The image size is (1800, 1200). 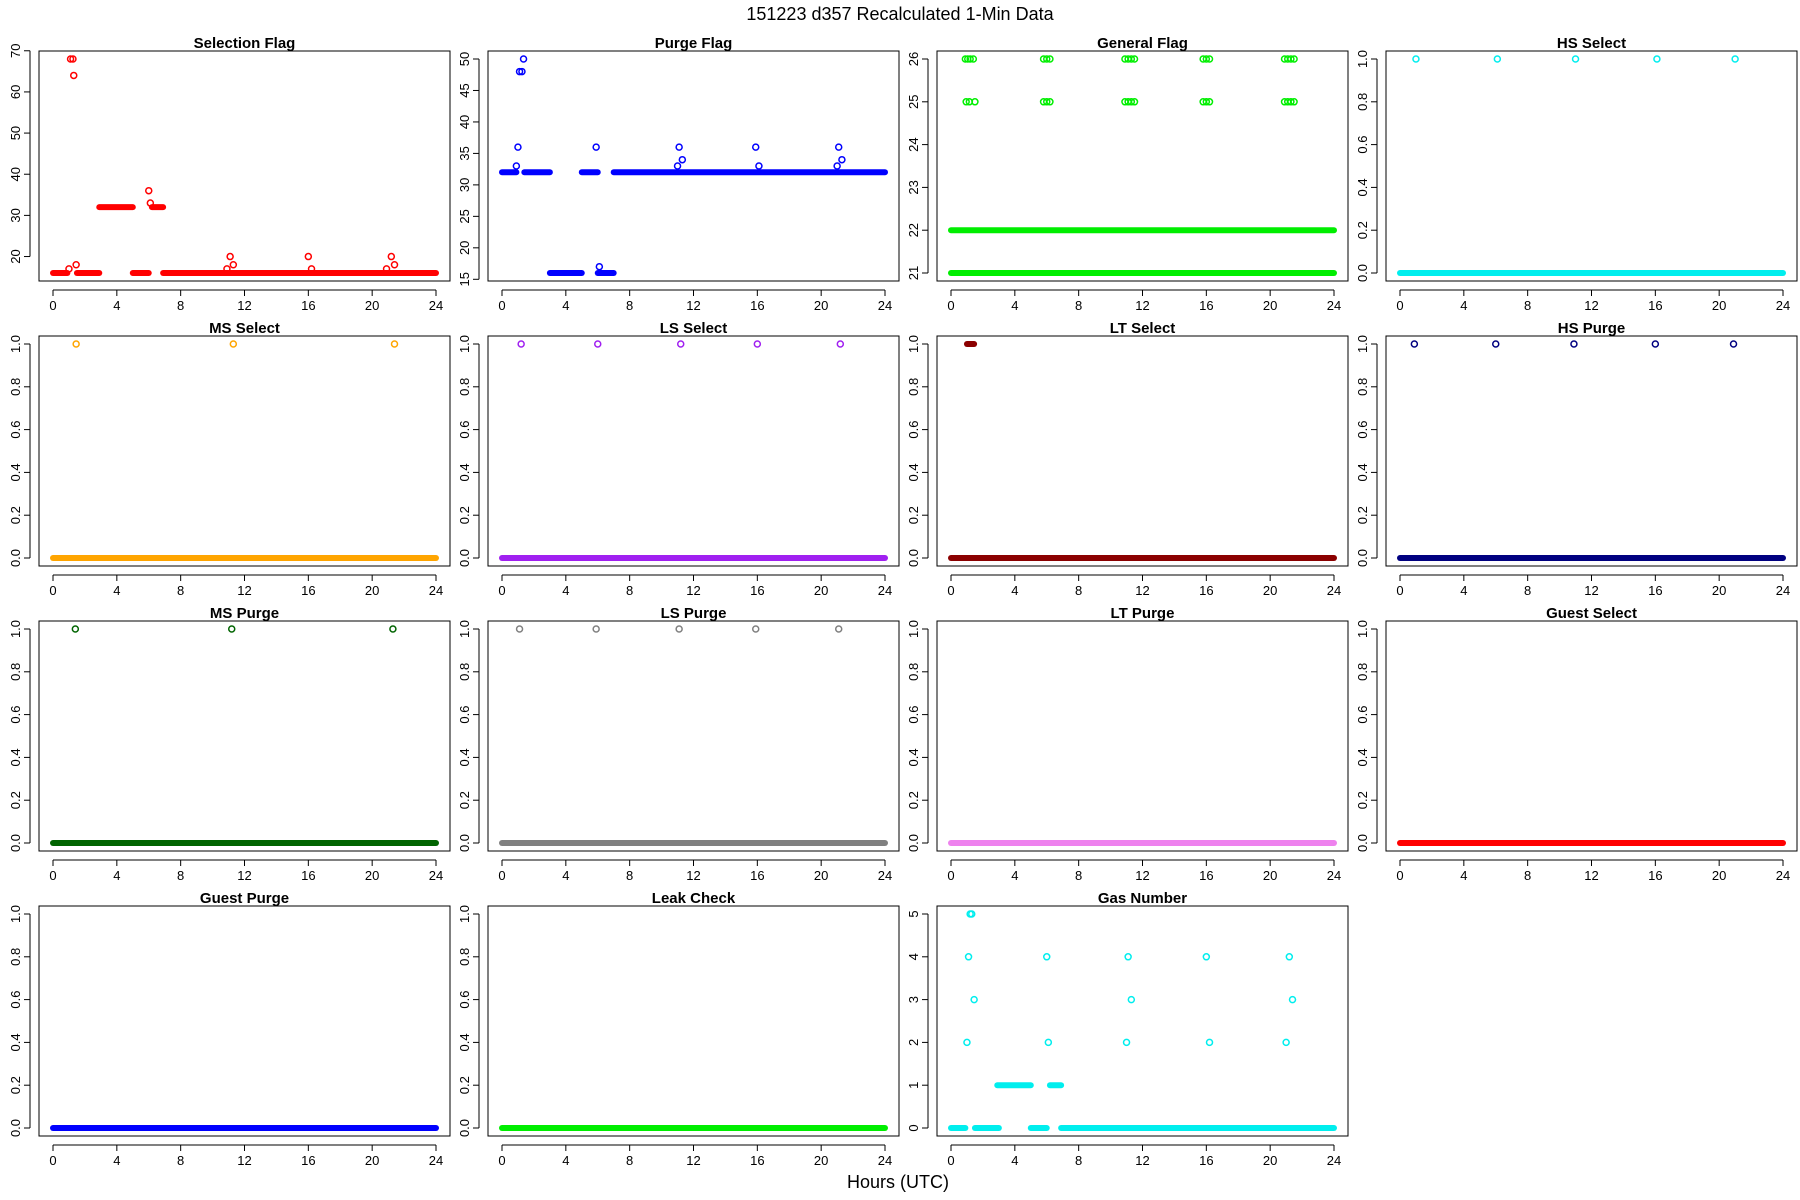 What do you see at coordinates (229, 1029) in the screenshot?
I see `panel-12: Guest Purge 0 4 8 12 16 20 24 0.0 0.2 0.4 0.6 0.8 1.0` at bounding box center [229, 1029].